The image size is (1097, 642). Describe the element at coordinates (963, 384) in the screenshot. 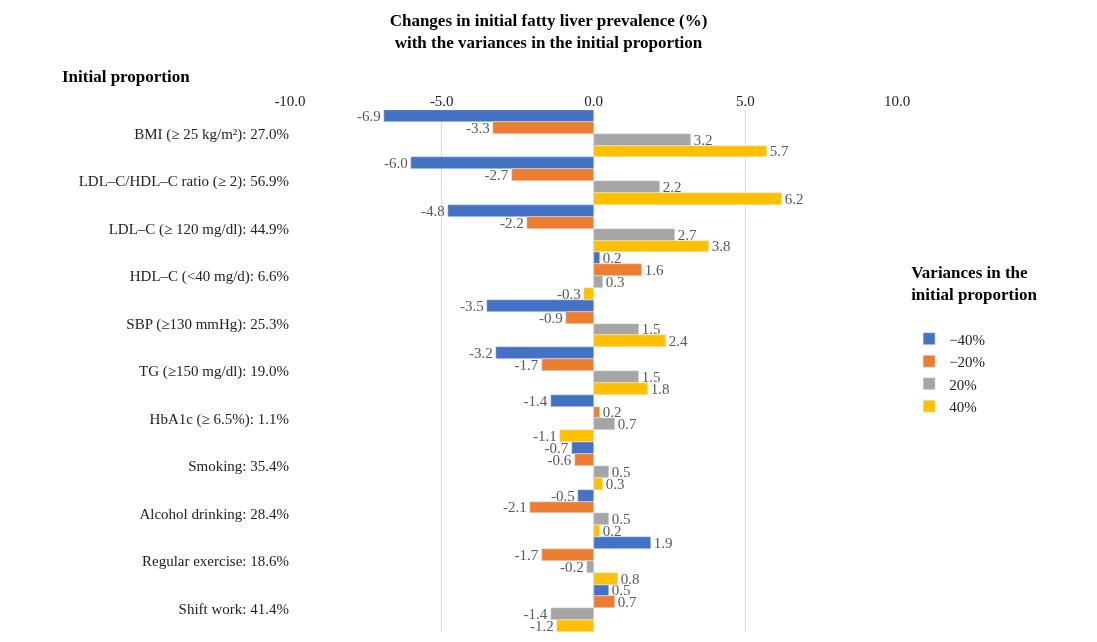

I see `legend-label: 20%` at that location.